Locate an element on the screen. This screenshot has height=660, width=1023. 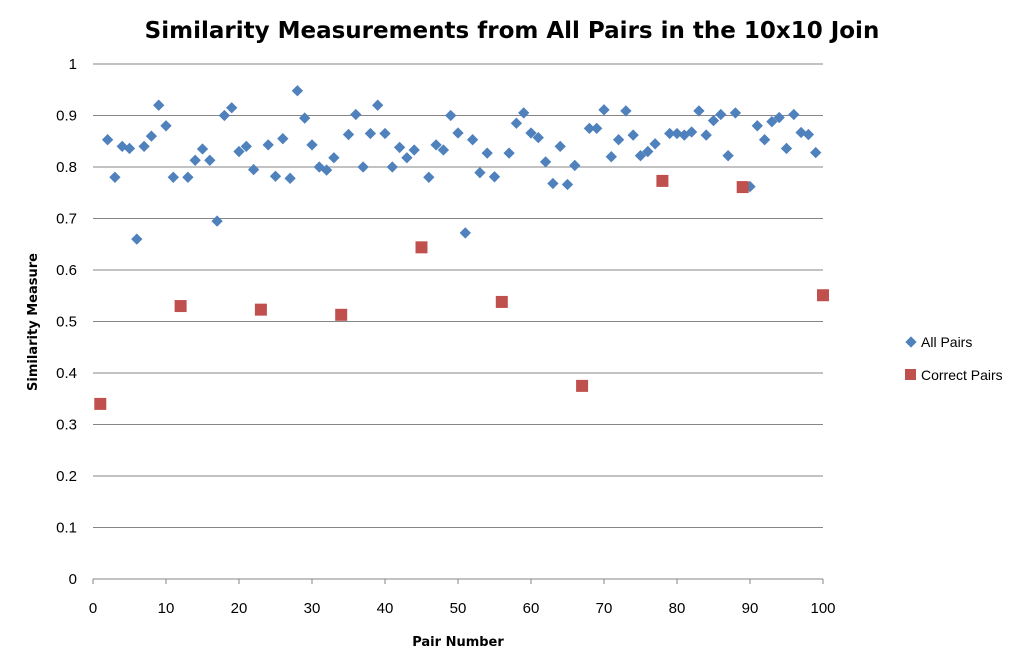
y-tick-label: 0.2 is located at coordinates (66, 476).